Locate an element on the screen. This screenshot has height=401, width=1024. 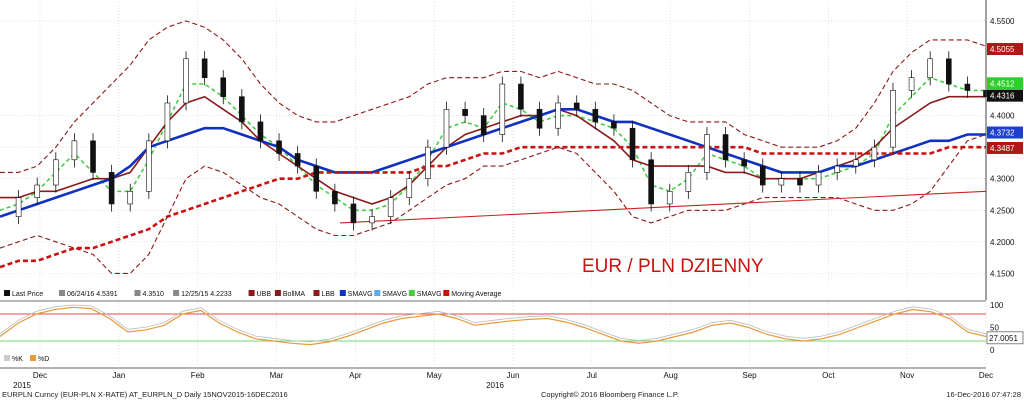
legend-label: 06/24/16 4.5391 is located at coordinates (92, 294).